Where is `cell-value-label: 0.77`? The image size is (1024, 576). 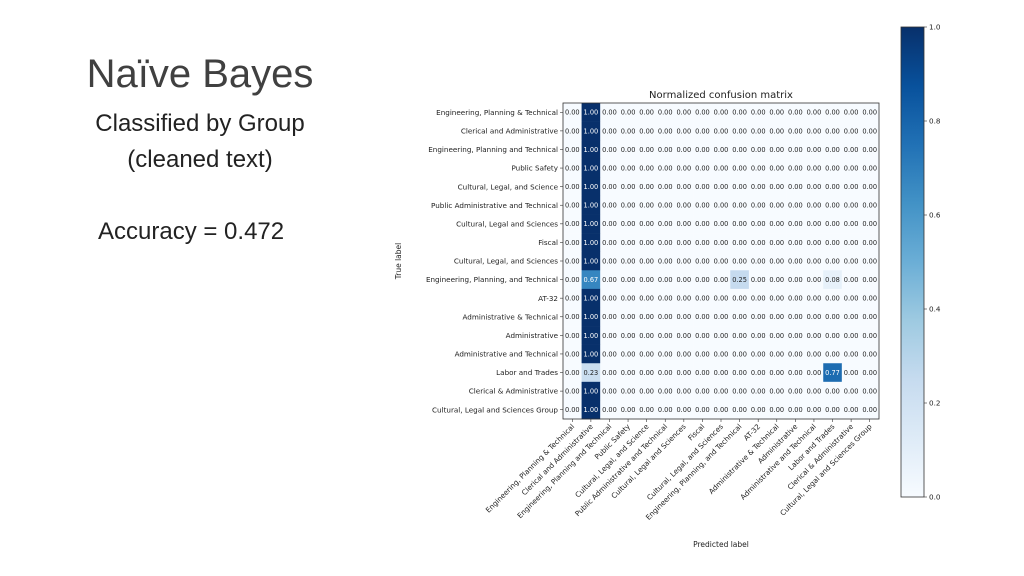 cell-value-label: 0.77 is located at coordinates (832, 373).